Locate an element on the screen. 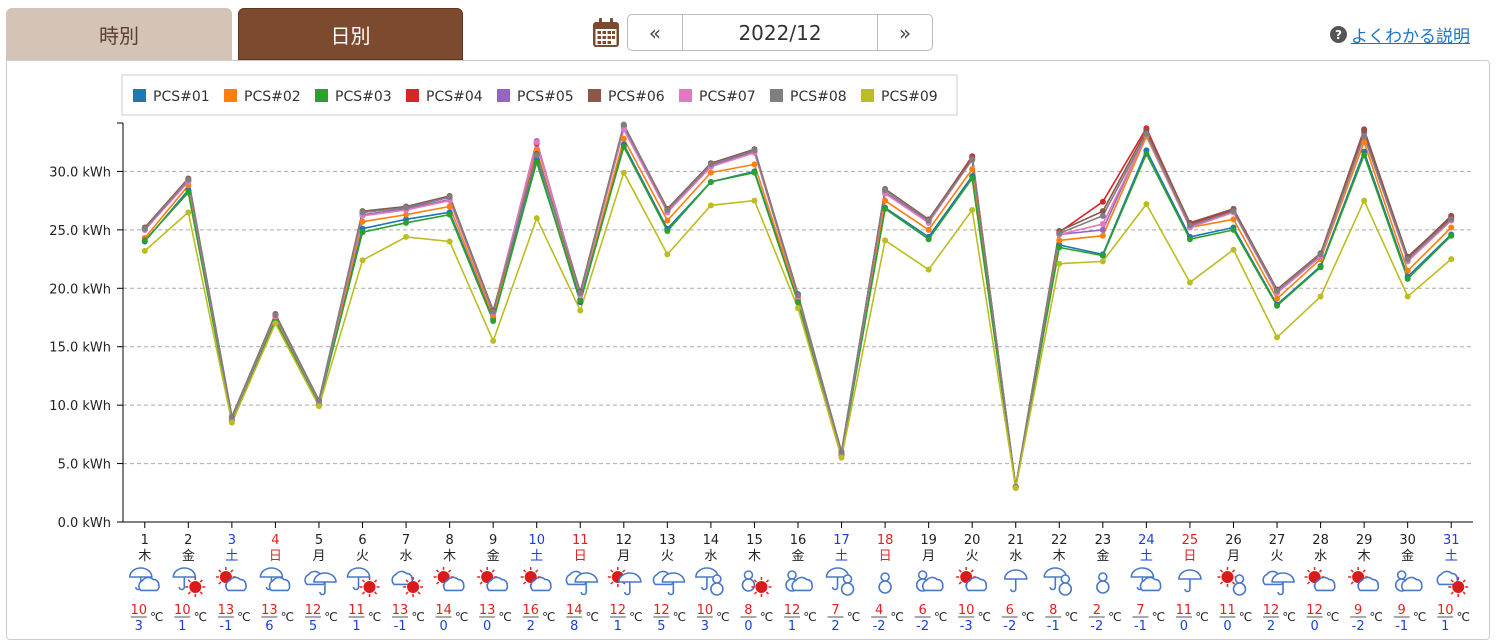  month-navigator: « 2022/12 » is located at coordinates (780, 32).